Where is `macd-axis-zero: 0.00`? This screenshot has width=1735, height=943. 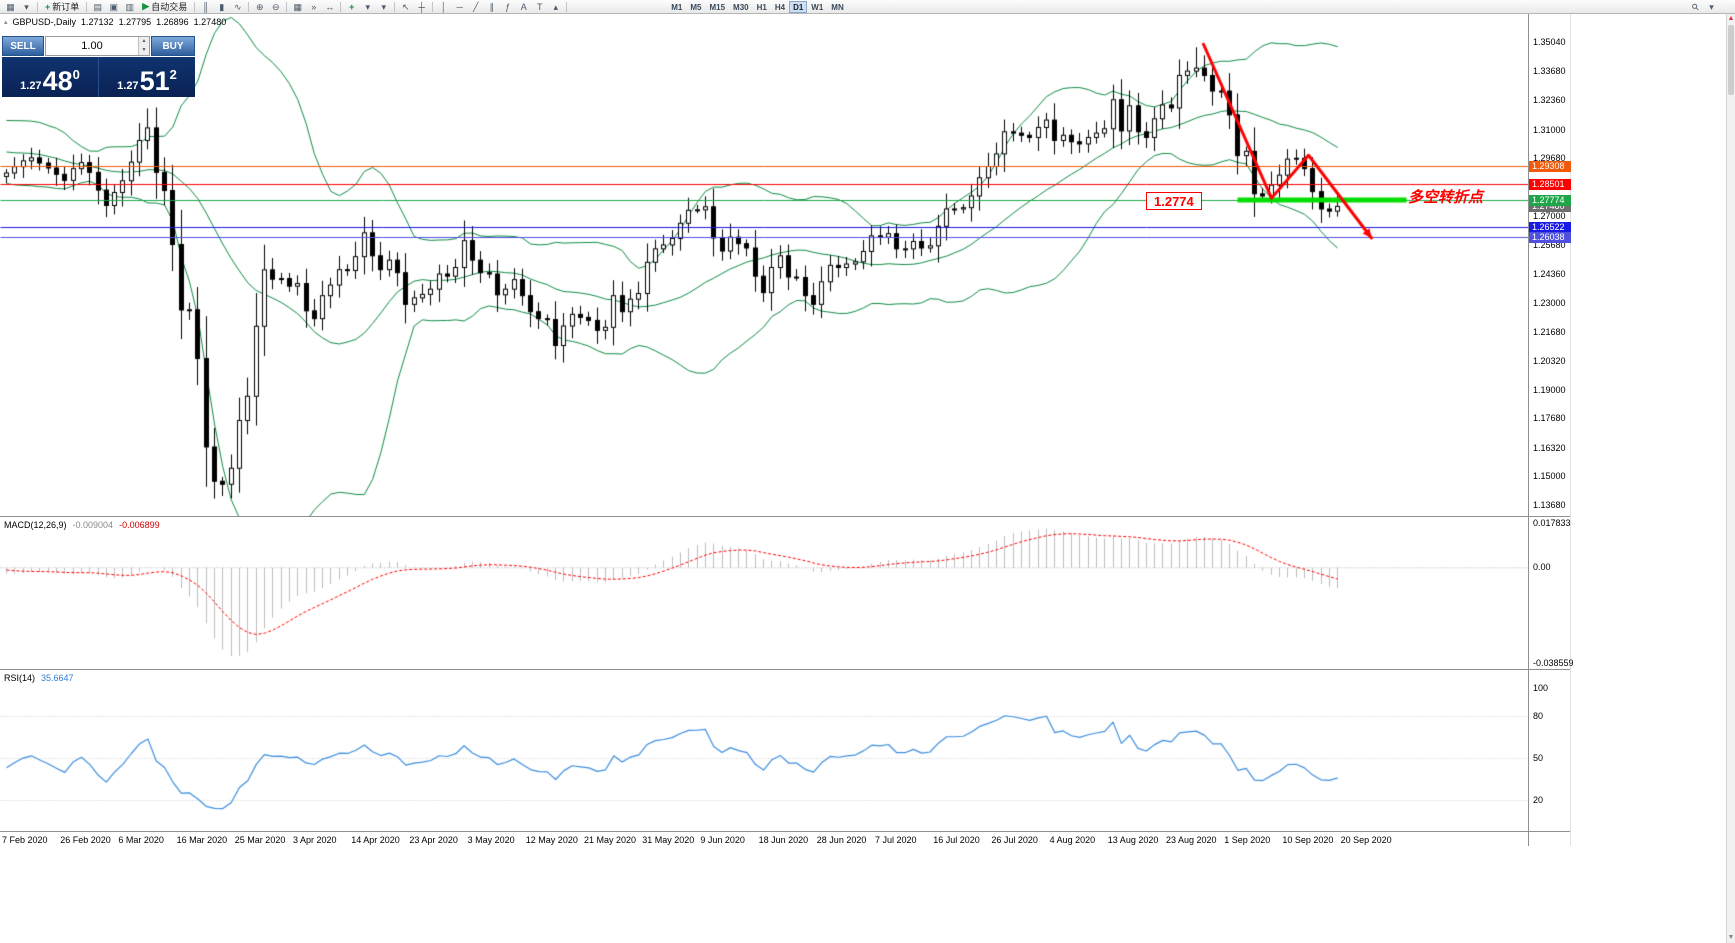
macd-axis-zero: 0.00 is located at coordinates (1542, 567).